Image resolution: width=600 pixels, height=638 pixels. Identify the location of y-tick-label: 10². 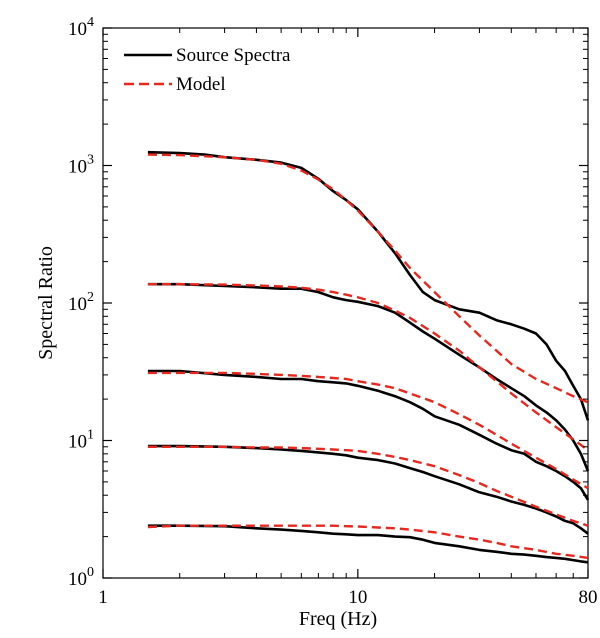
(81, 302).